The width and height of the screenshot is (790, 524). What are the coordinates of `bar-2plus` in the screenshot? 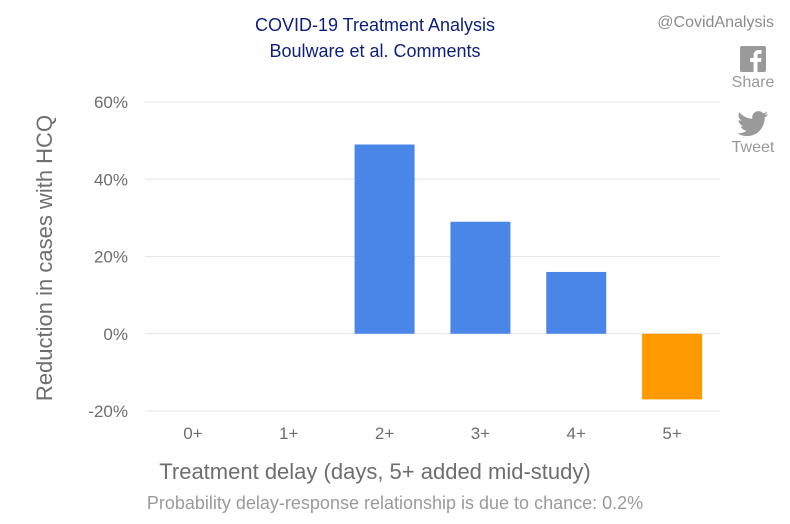 It's located at (384, 239).